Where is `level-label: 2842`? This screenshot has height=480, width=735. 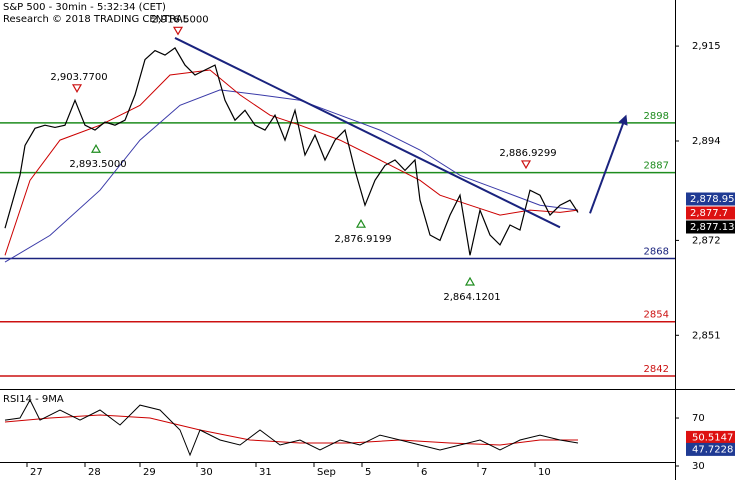 level-label: 2842 is located at coordinates (656, 369).